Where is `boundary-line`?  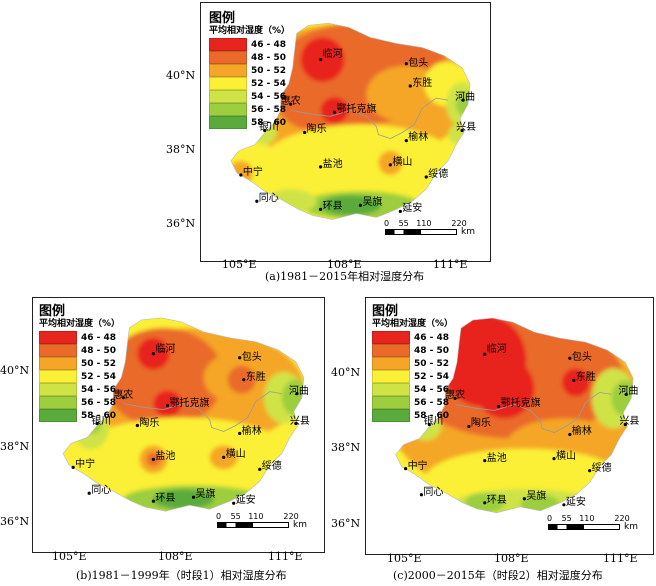
boundary-line is located at coordinates (533, 412).